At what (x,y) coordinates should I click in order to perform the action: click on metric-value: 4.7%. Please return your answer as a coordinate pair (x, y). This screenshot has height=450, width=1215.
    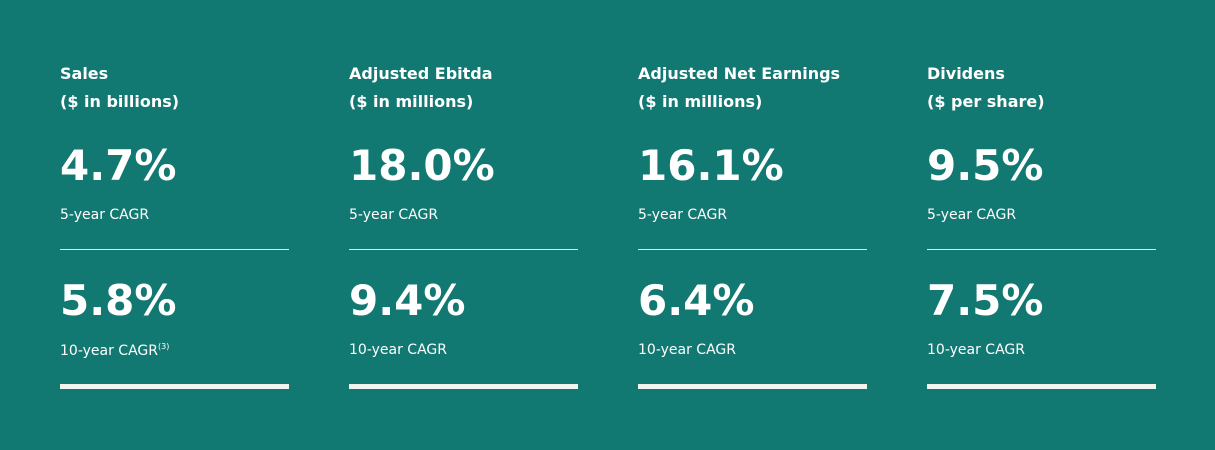
    Looking at the image, I should click on (118, 165).